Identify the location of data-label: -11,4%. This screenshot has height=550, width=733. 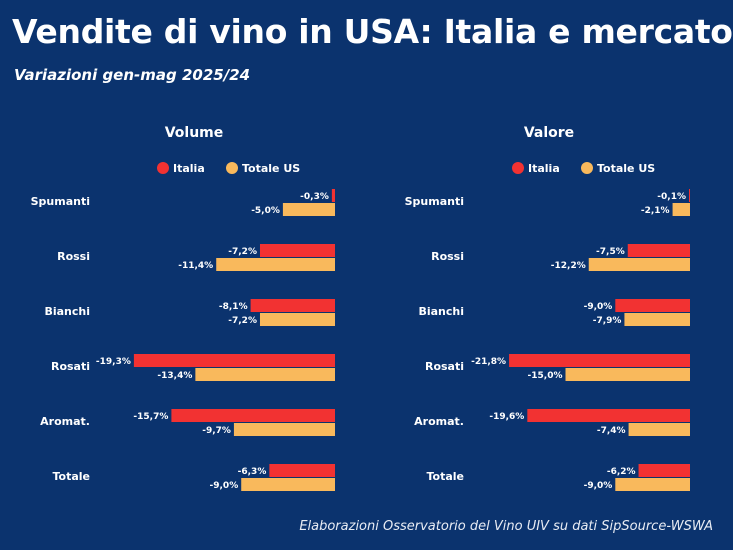
(195, 266).